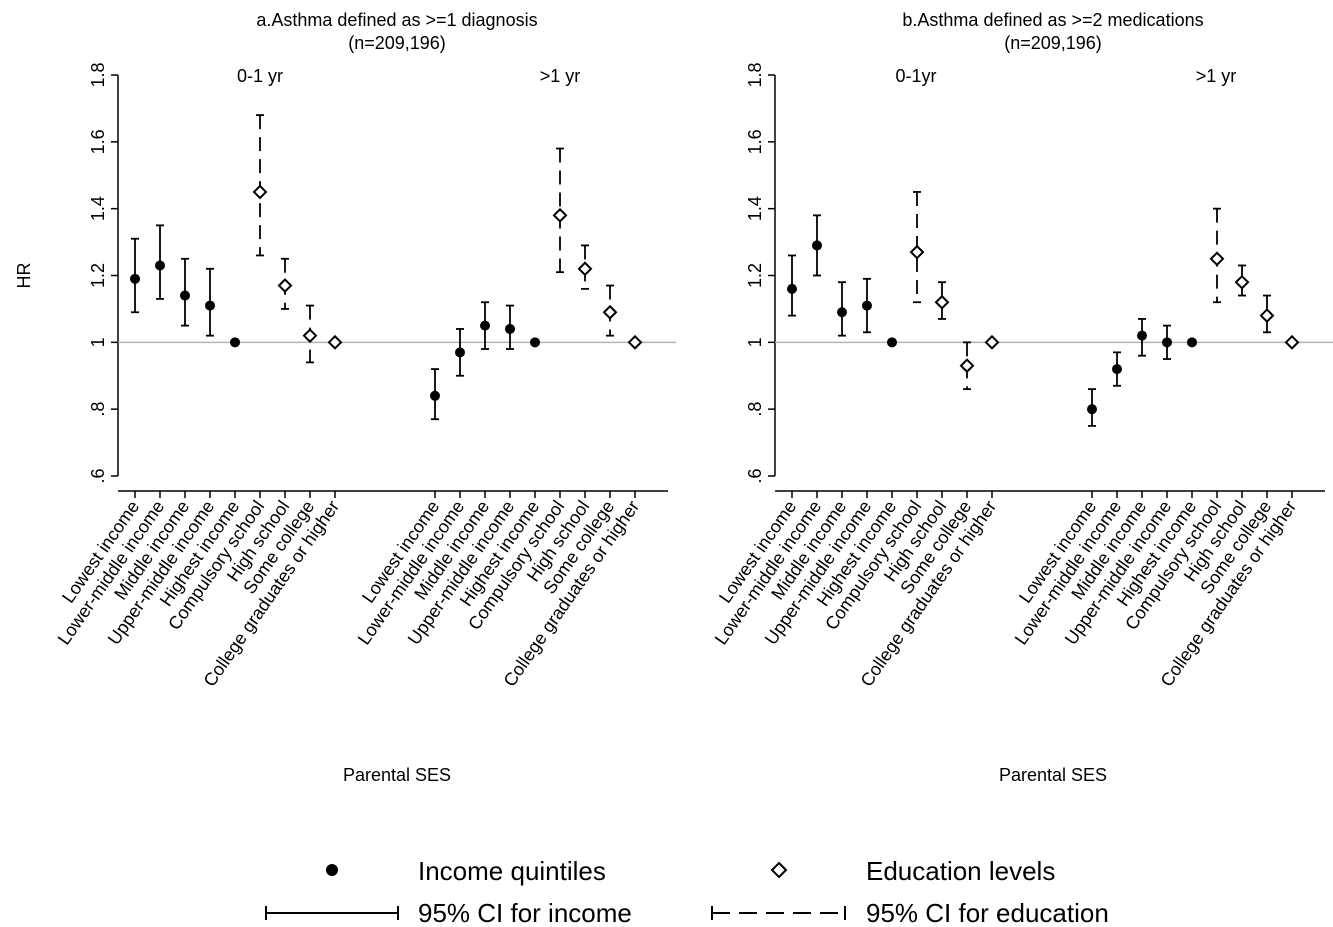 Image resolution: width=1333 pixels, height=927 pixels. Describe the element at coordinates (332, 913) in the screenshot. I see `legend-income-ci-line` at that location.